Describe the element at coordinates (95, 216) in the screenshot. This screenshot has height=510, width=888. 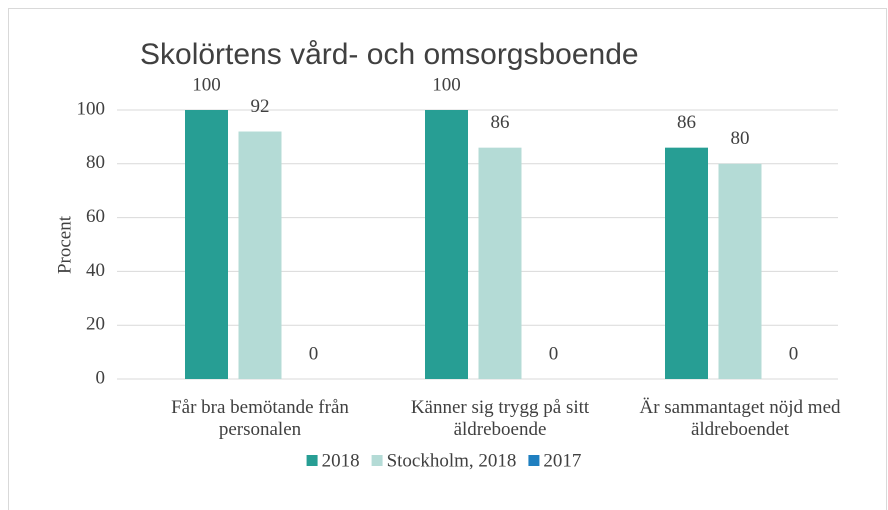
I see `y-tick-label: 60` at that location.